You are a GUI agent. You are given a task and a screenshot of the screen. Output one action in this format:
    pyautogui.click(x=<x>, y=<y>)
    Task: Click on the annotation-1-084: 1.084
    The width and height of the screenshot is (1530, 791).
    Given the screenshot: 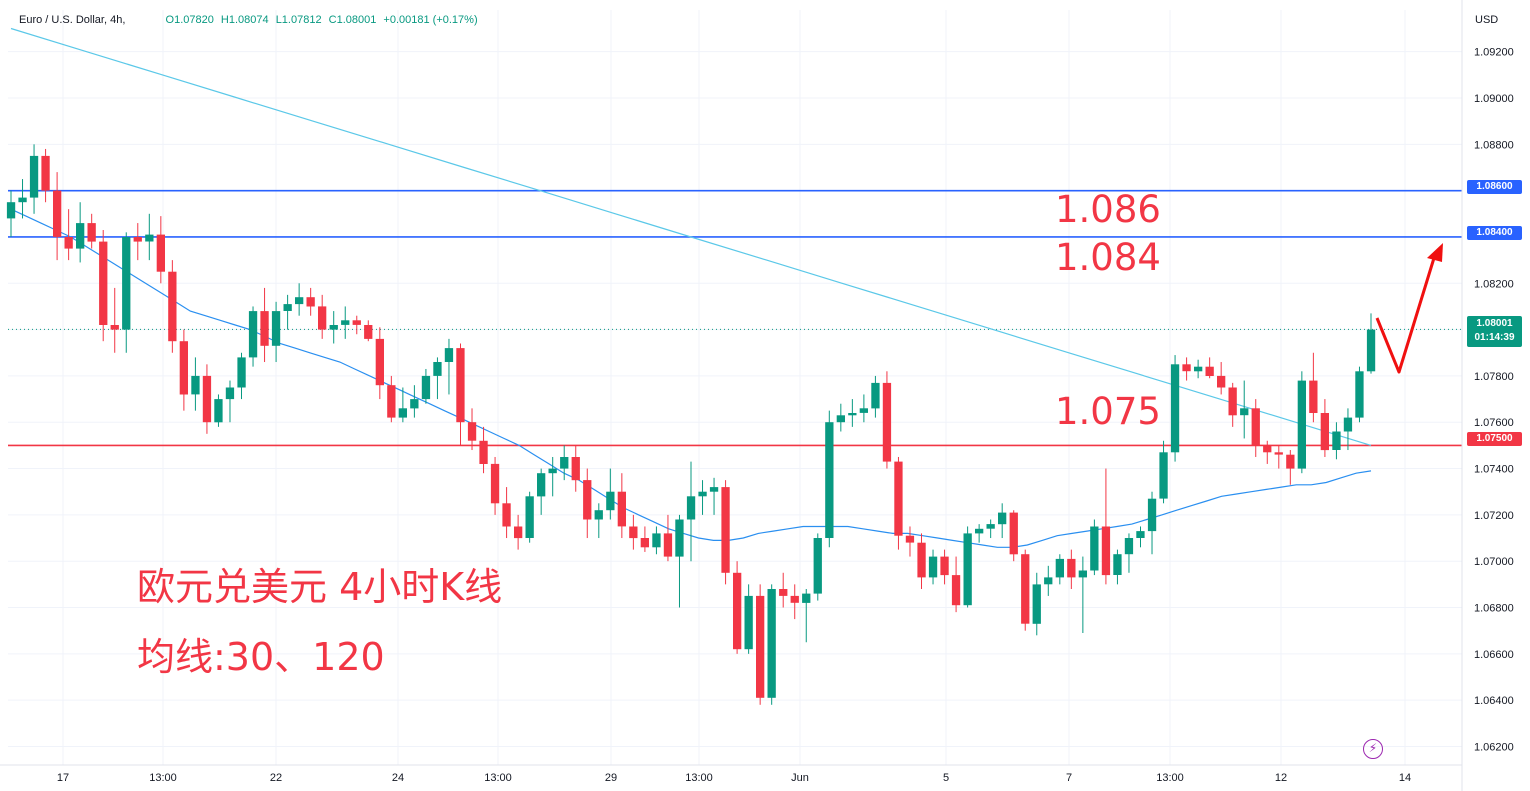 What is the action you would take?
    pyautogui.click(x=1108, y=257)
    